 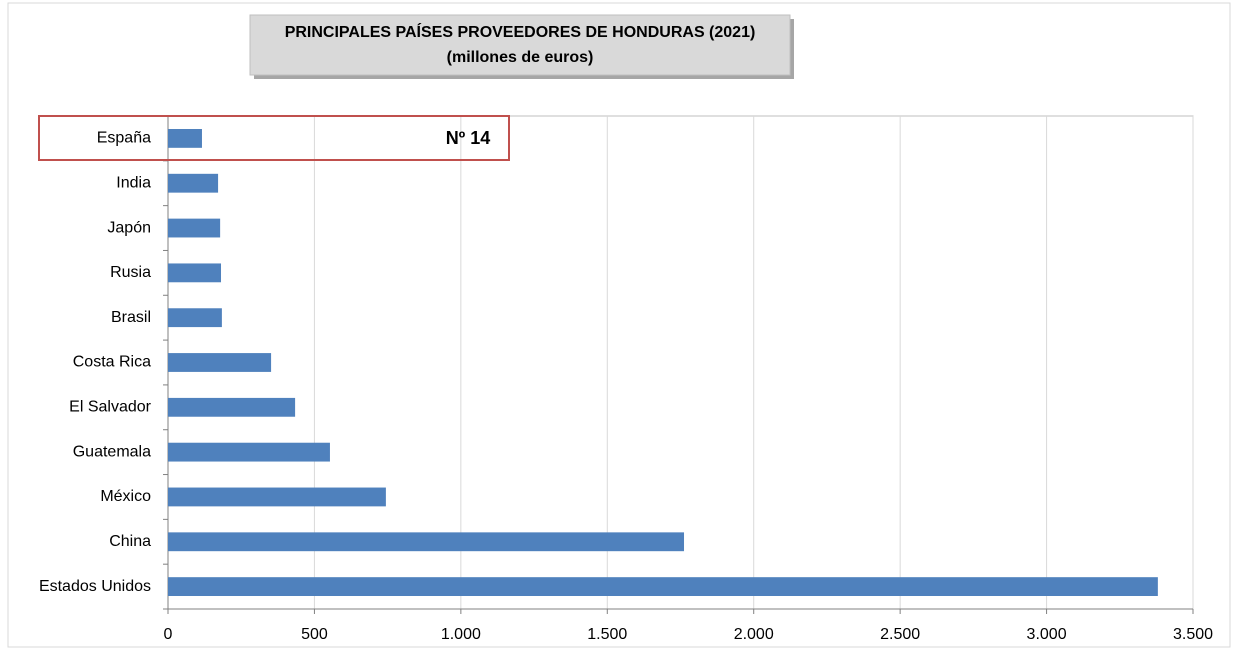 I want to click on annotation: Nº 14, so click(x=468, y=138).